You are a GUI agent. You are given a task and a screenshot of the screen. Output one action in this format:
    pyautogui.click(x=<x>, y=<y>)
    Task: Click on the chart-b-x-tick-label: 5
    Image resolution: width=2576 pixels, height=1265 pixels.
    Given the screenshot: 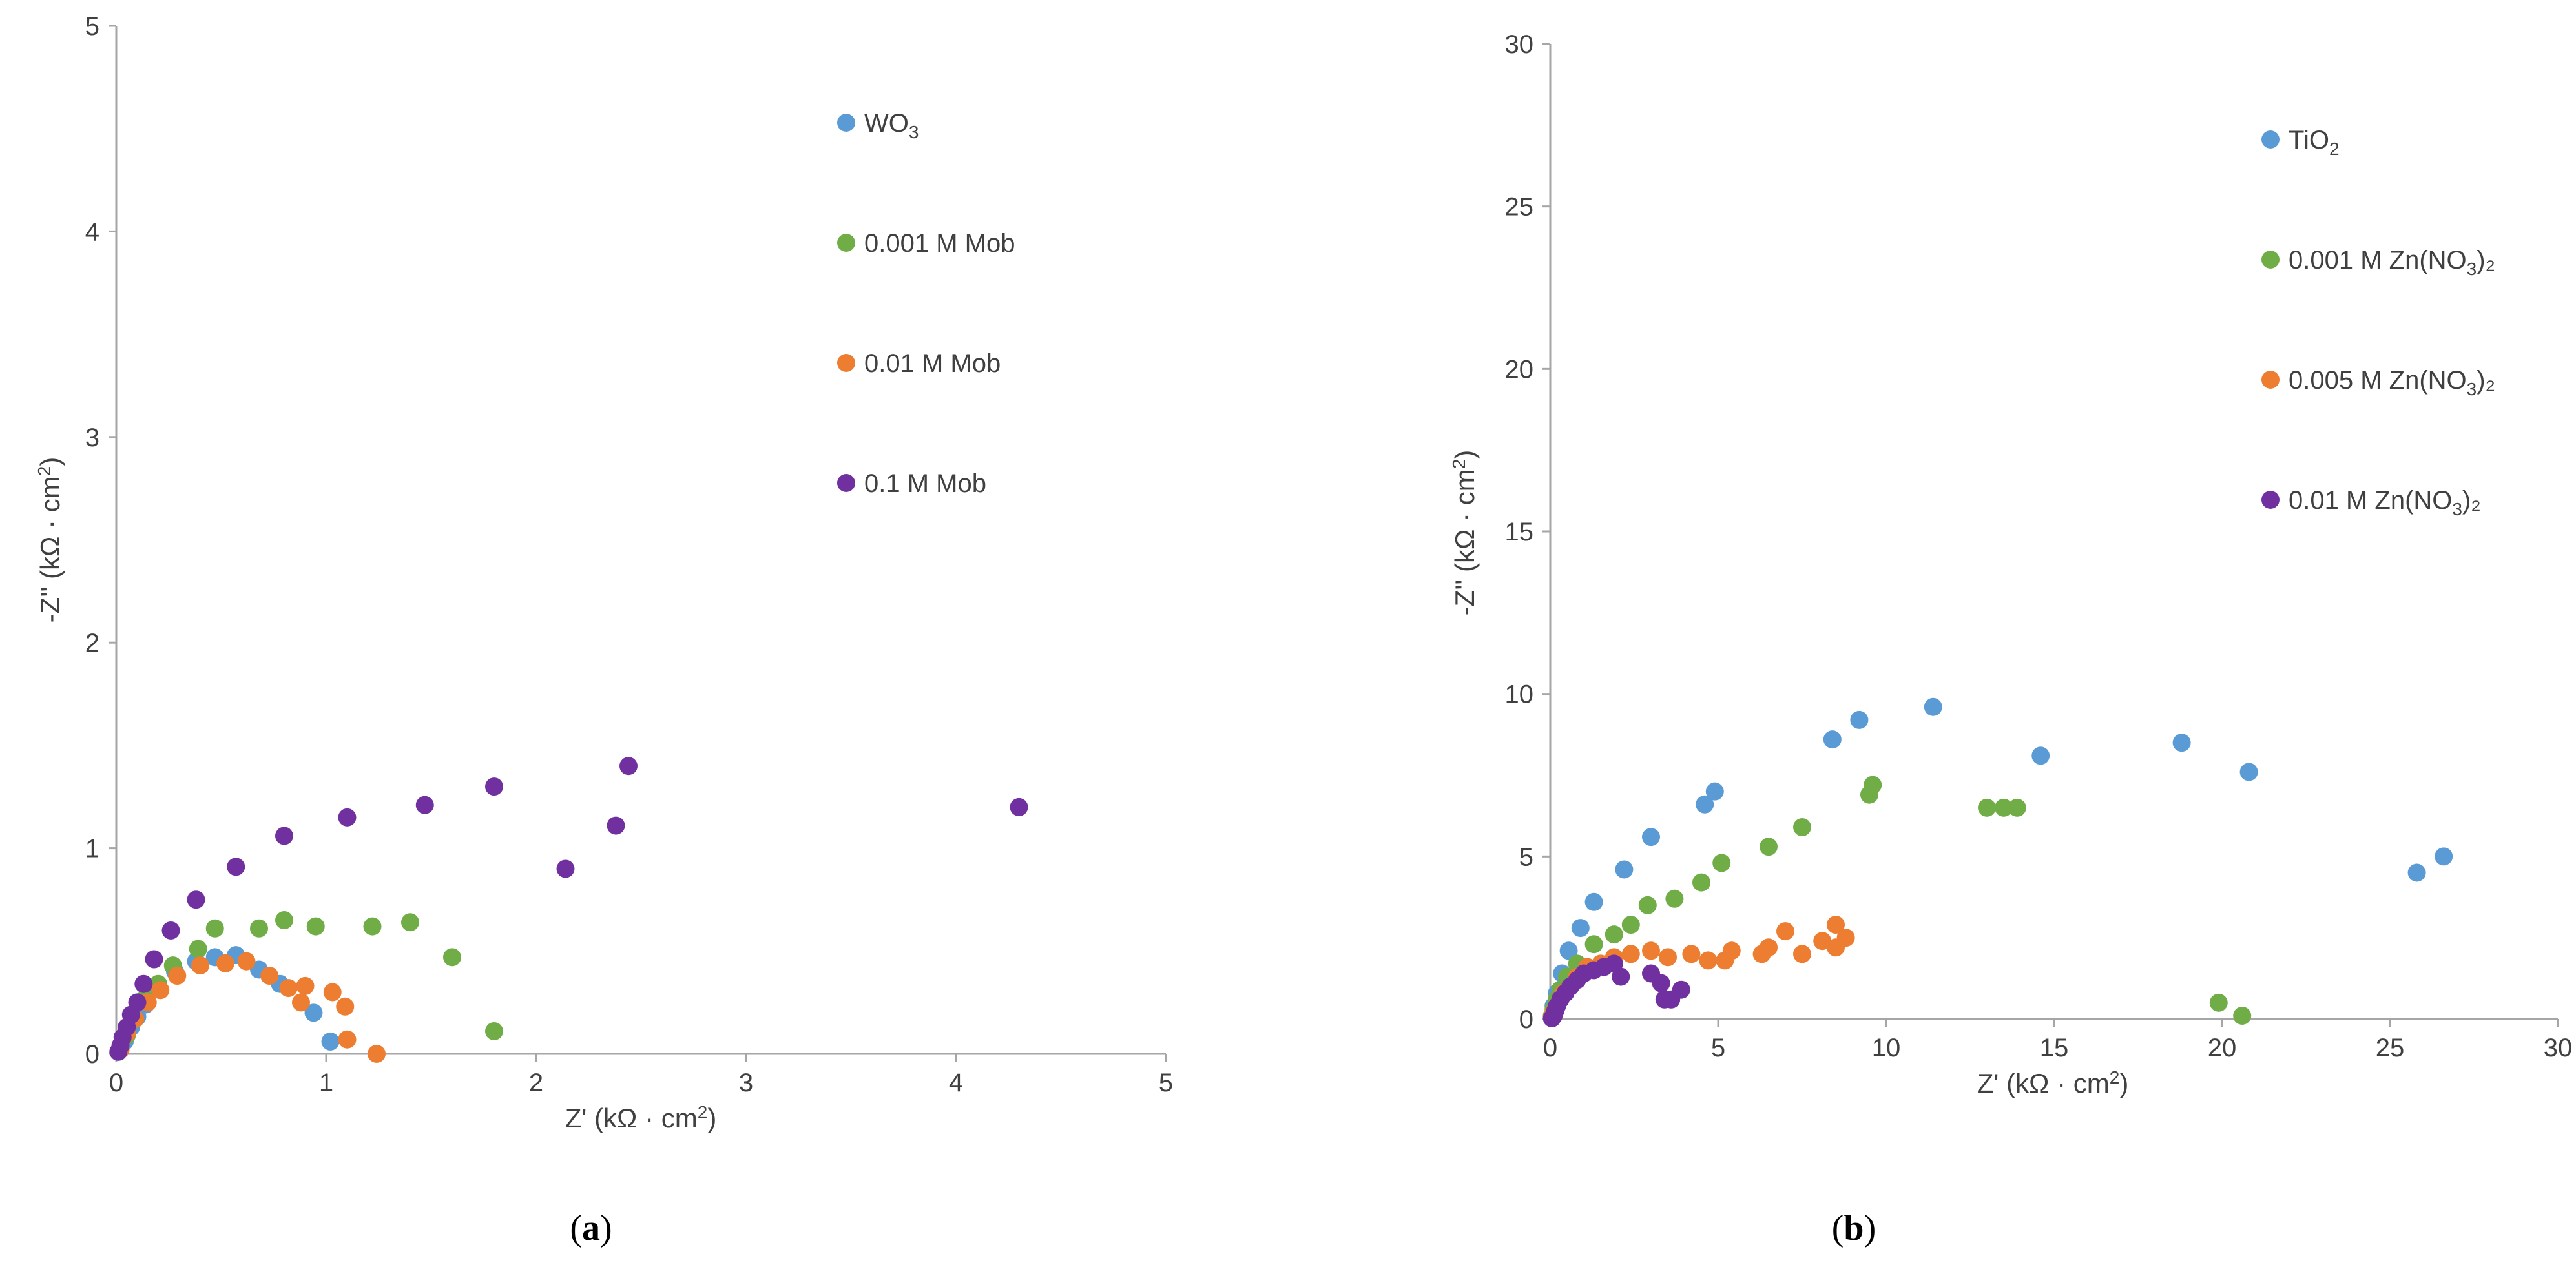 What is the action you would take?
    pyautogui.click(x=1718, y=1048)
    